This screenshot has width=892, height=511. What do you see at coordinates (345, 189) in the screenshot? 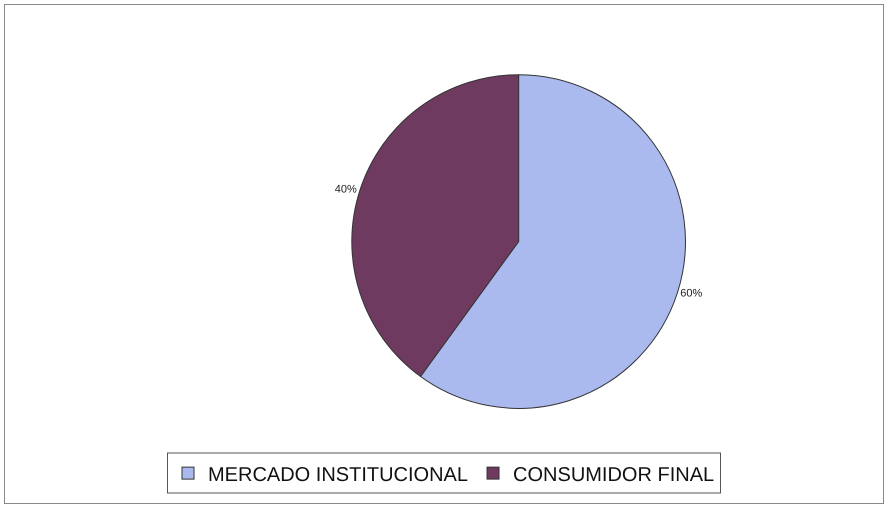
I see `data-label: 40%` at bounding box center [345, 189].